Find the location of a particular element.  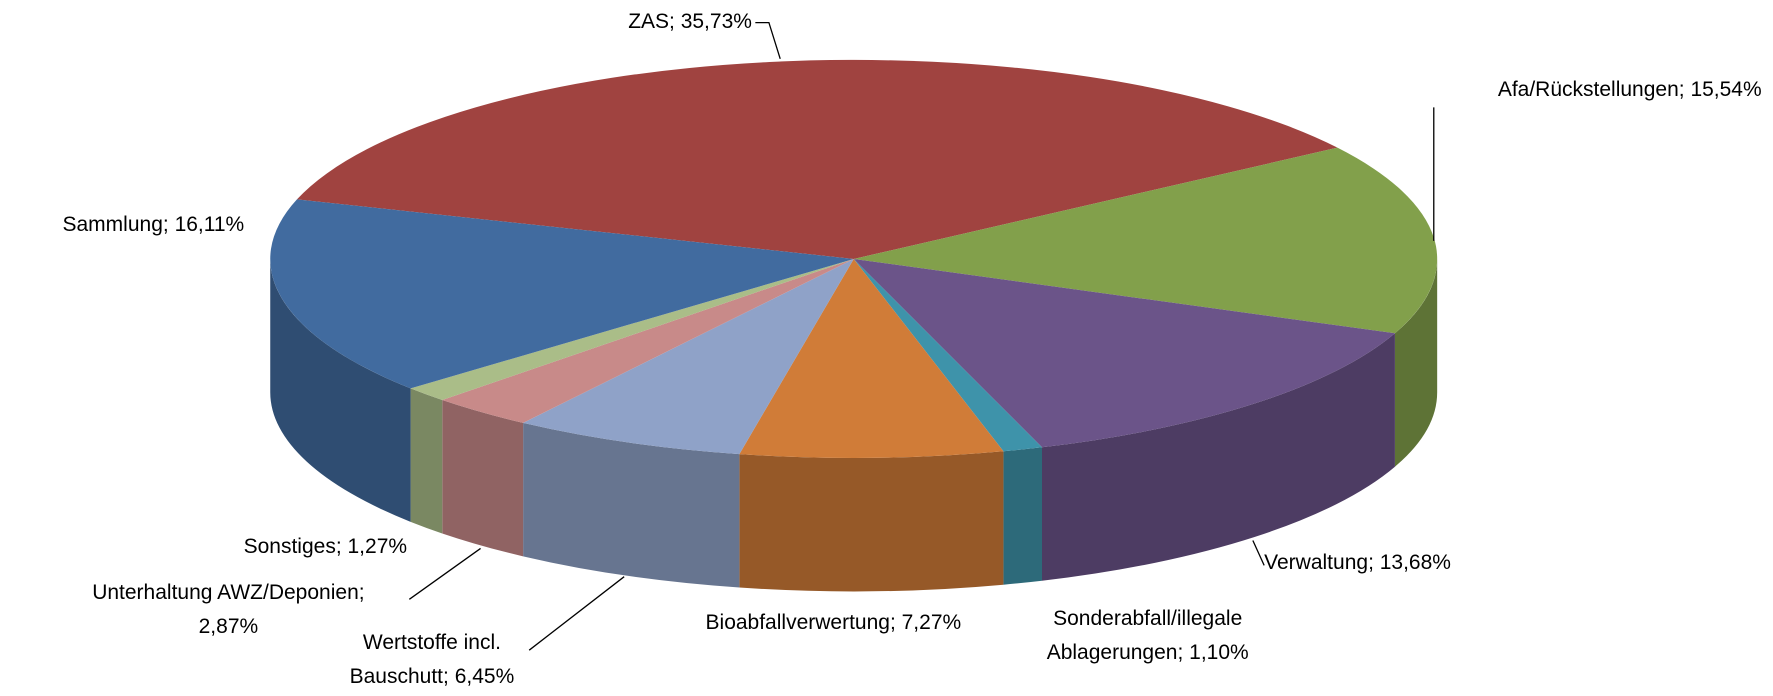

value-label: 35,73% is located at coordinates (716, 21).